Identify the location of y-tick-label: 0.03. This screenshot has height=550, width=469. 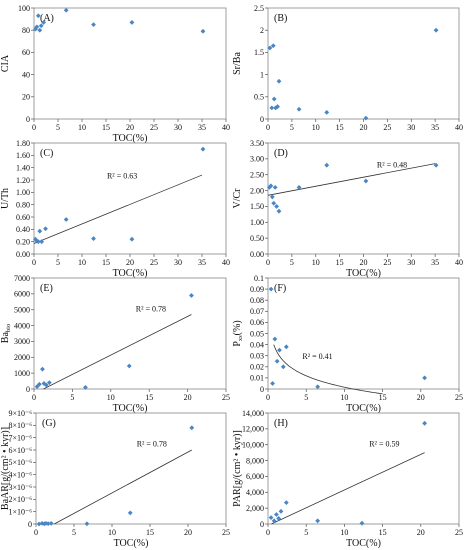
(257, 356).